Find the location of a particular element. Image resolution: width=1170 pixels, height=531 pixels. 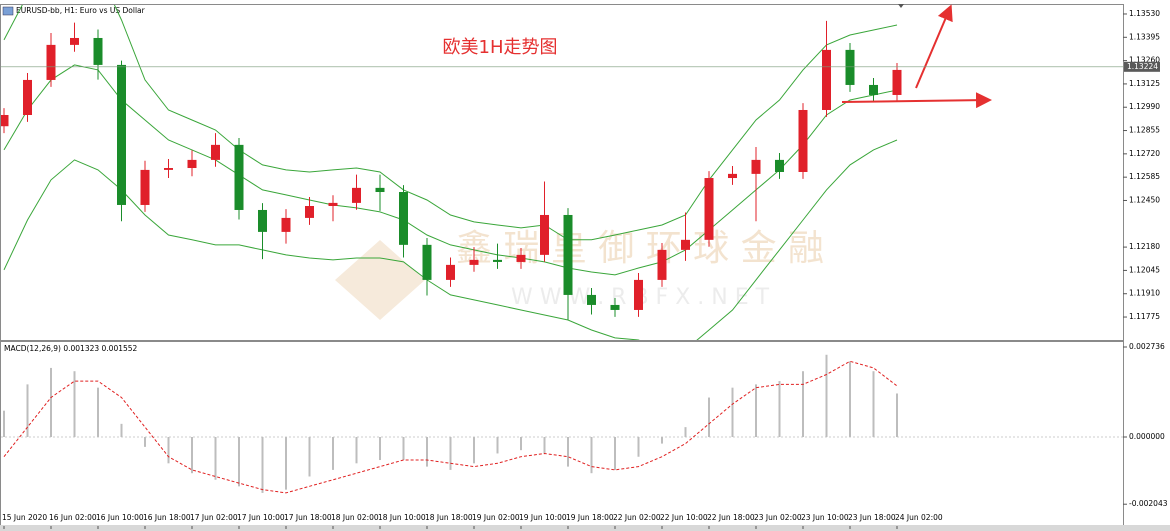

x-tick-label: 19 Jun 02:00 is located at coordinates (496, 517).